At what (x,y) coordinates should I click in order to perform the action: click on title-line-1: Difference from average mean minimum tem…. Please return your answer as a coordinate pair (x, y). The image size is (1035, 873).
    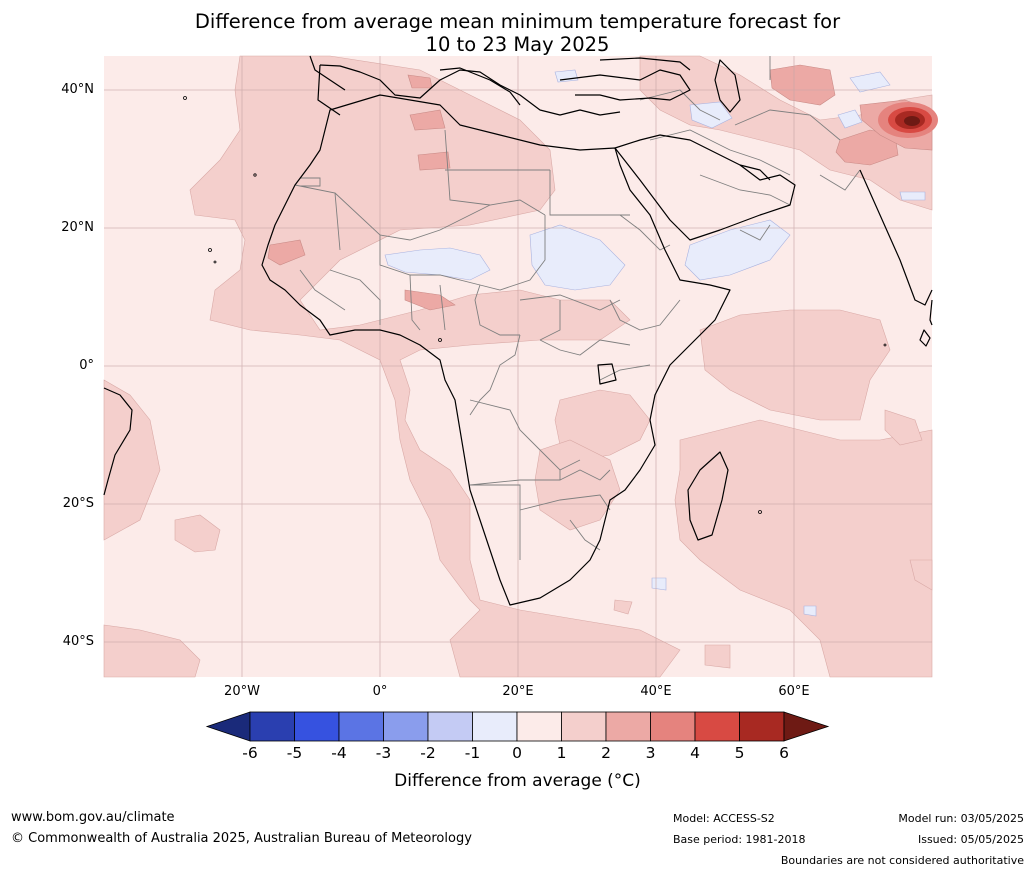
    Looking at the image, I should click on (517, 21).